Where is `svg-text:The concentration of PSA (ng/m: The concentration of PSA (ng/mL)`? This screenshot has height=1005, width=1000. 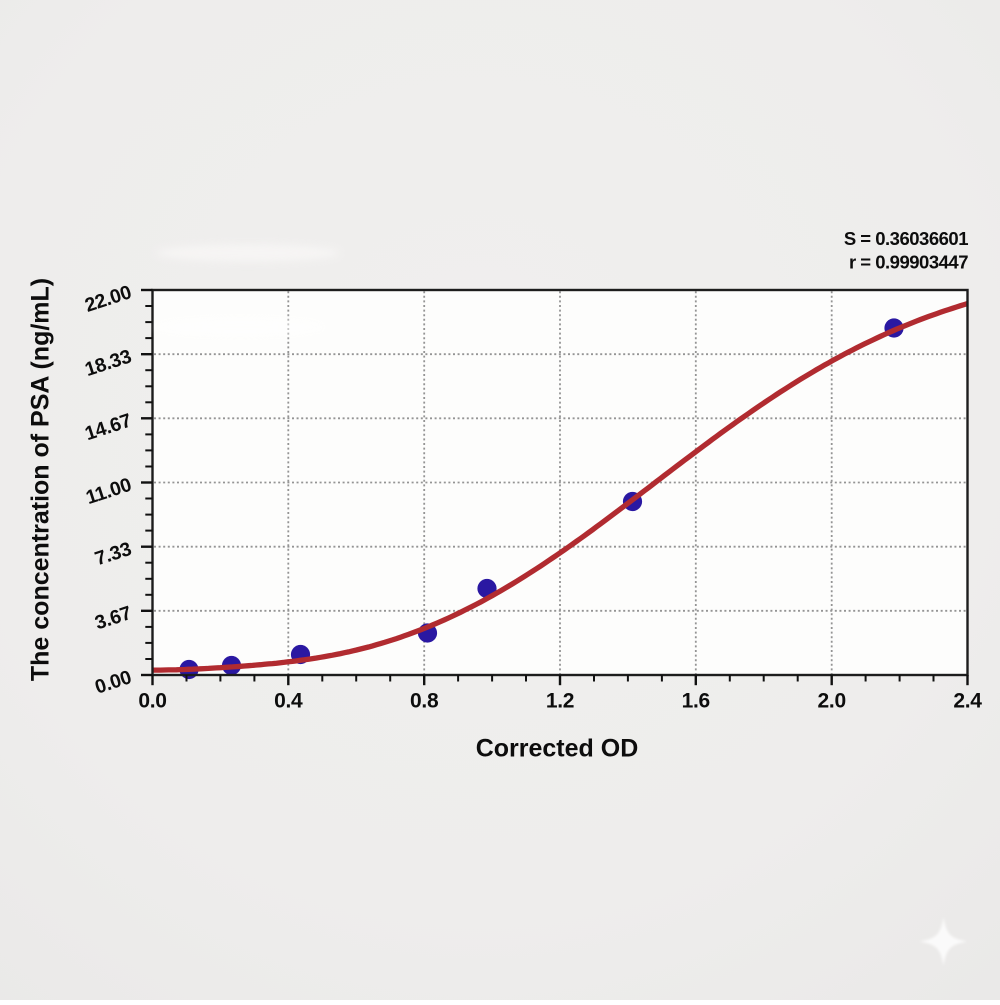 svg-text:The concentration of PSA (ng/m: The concentration of PSA (ng/mL) is located at coordinates (41, 479).